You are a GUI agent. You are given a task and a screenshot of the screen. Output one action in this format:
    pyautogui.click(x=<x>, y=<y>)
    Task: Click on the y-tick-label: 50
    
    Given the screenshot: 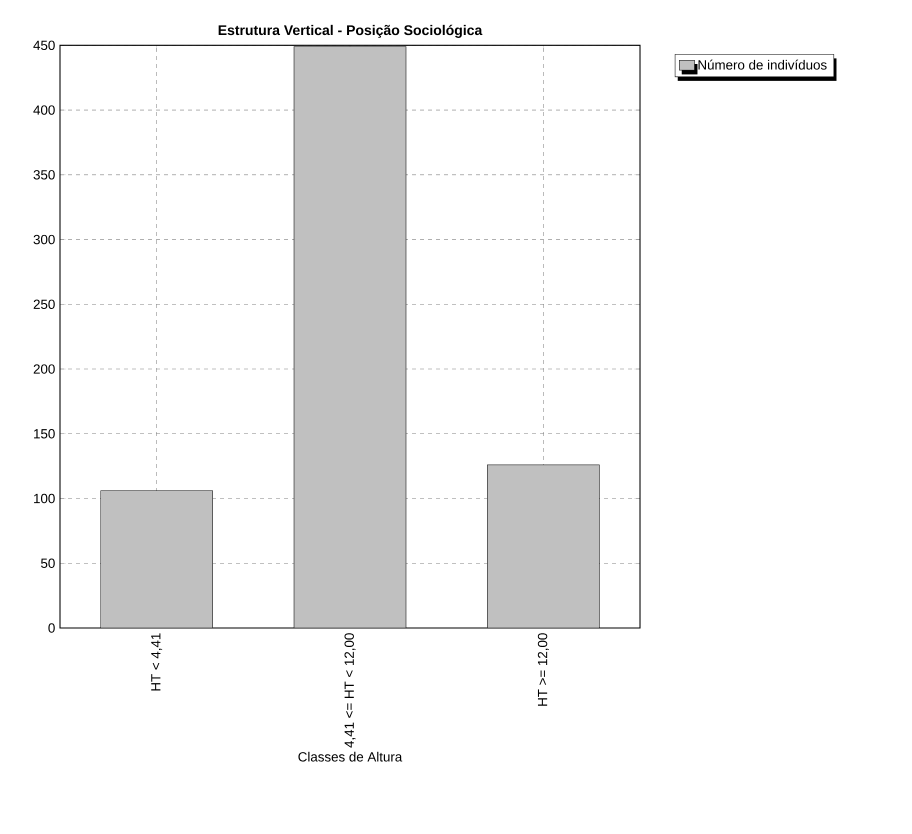 What is the action you would take?
    pyautogui.click(x=48, y=563)
    